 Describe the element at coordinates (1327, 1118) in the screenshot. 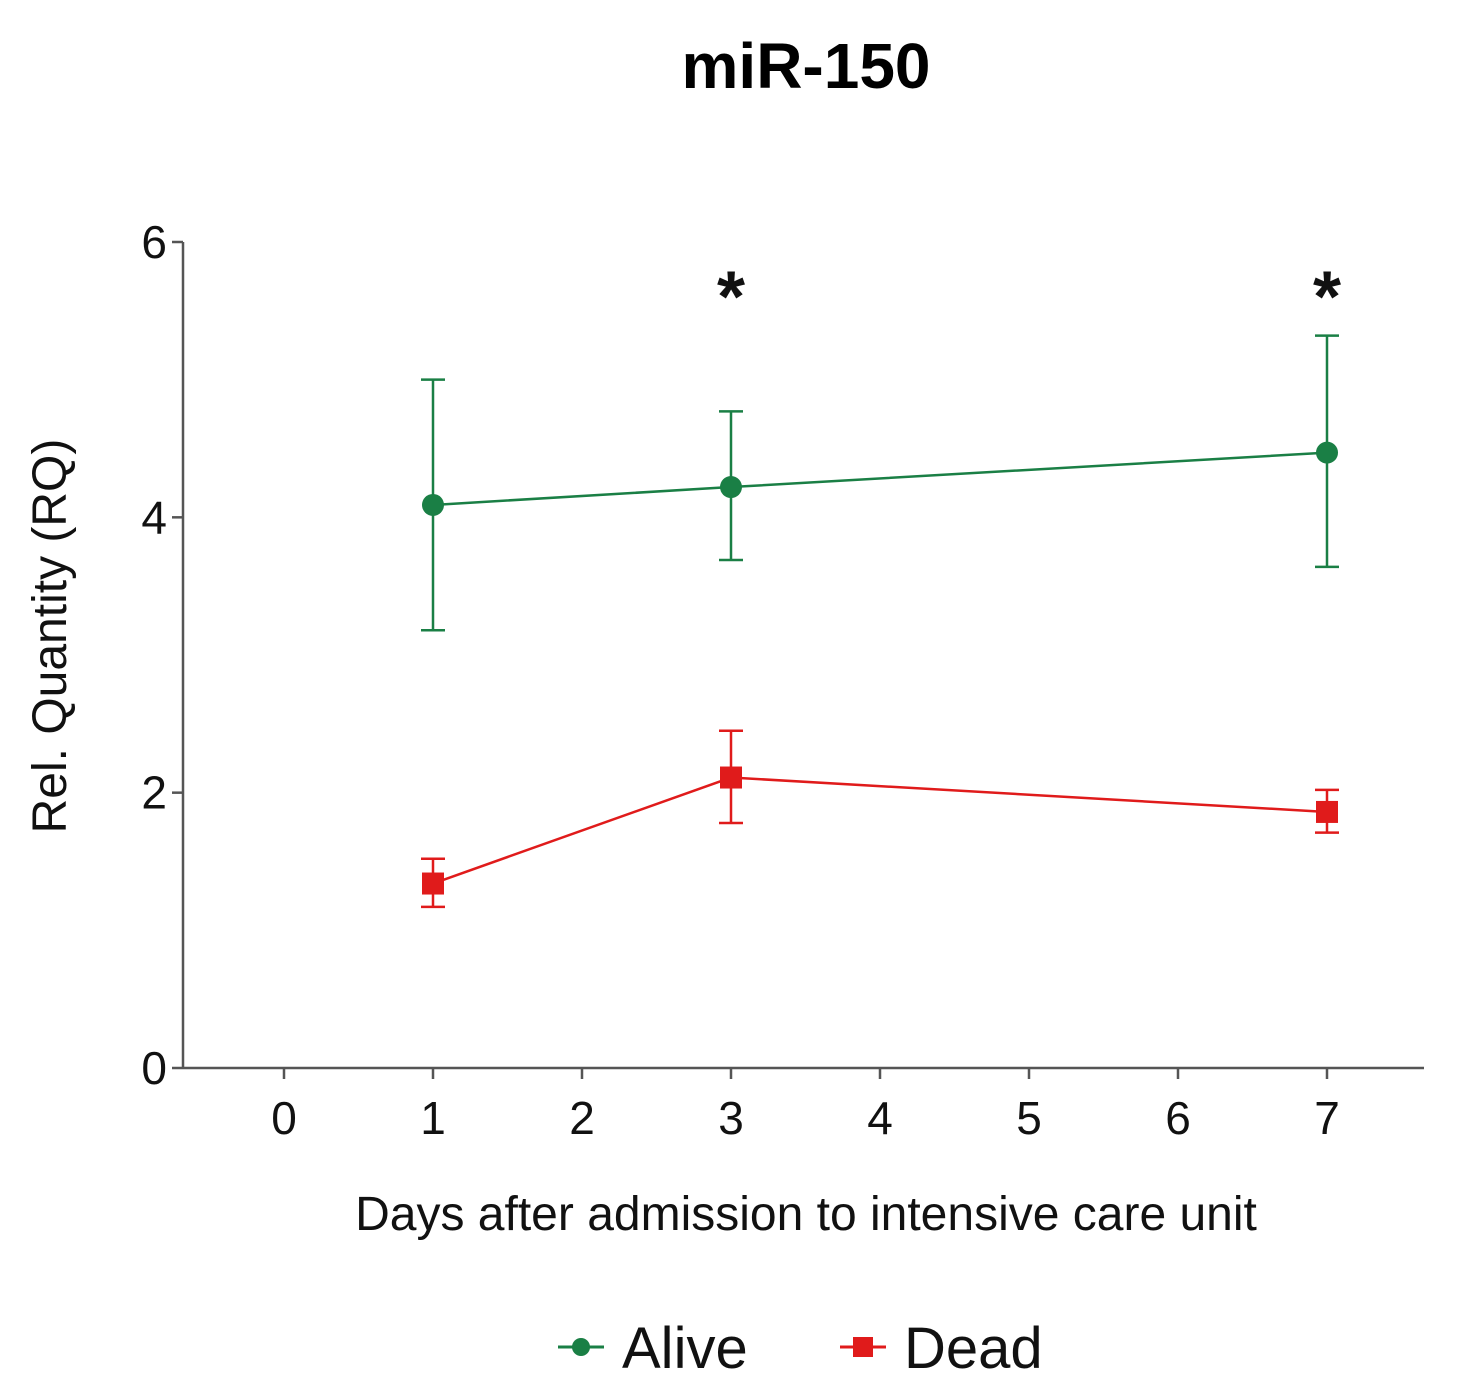

I see `x-tick-label: 7` at that location.